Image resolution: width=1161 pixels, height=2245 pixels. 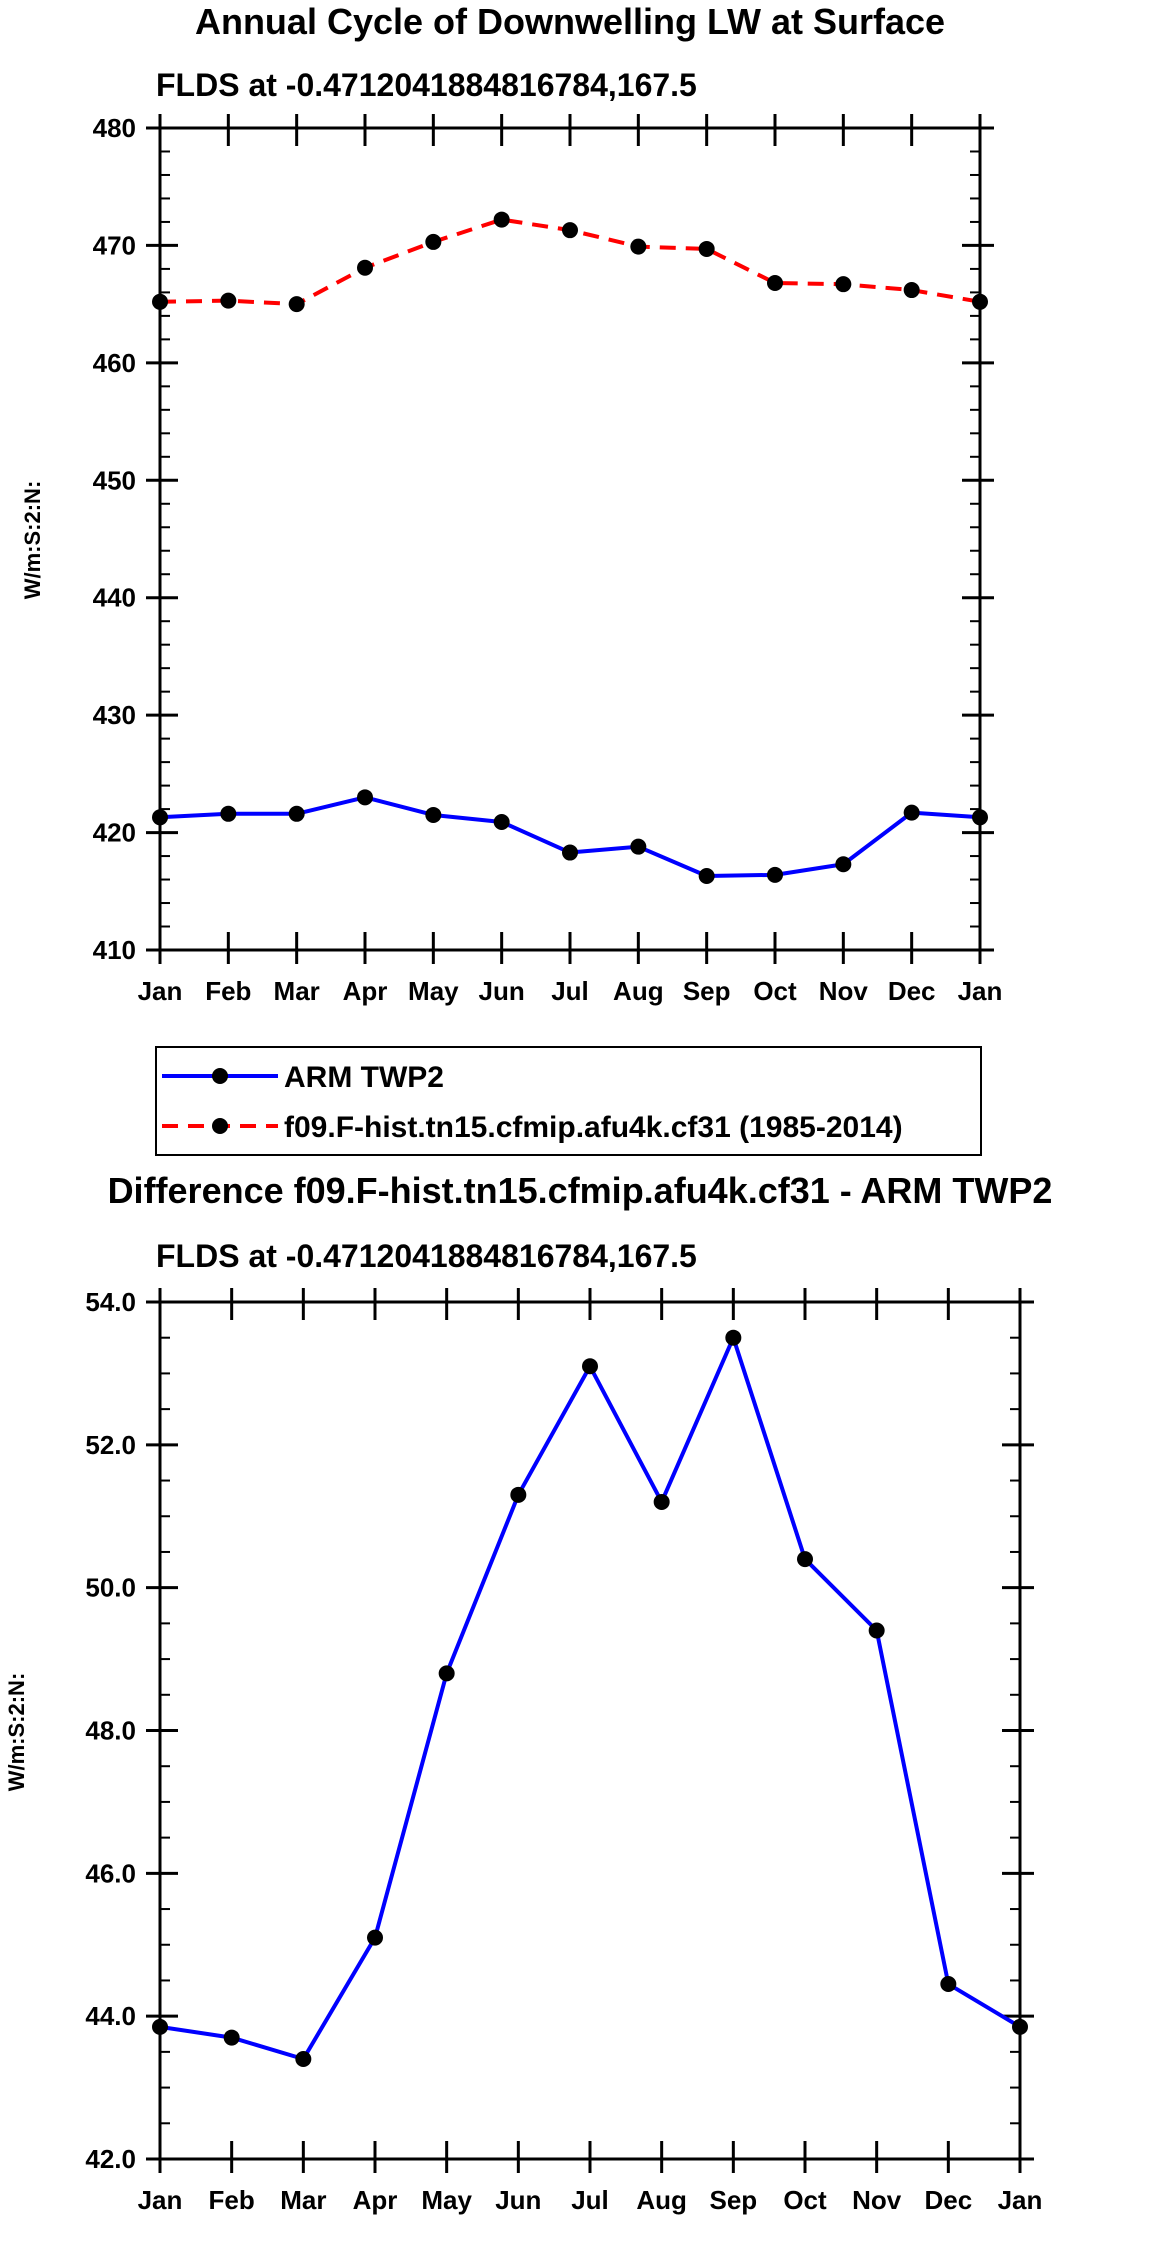 What do you see at coordinates (375, 1937) in the screenshot?
I see `data-point-difference-apr` at bounding box center [375, 1937].